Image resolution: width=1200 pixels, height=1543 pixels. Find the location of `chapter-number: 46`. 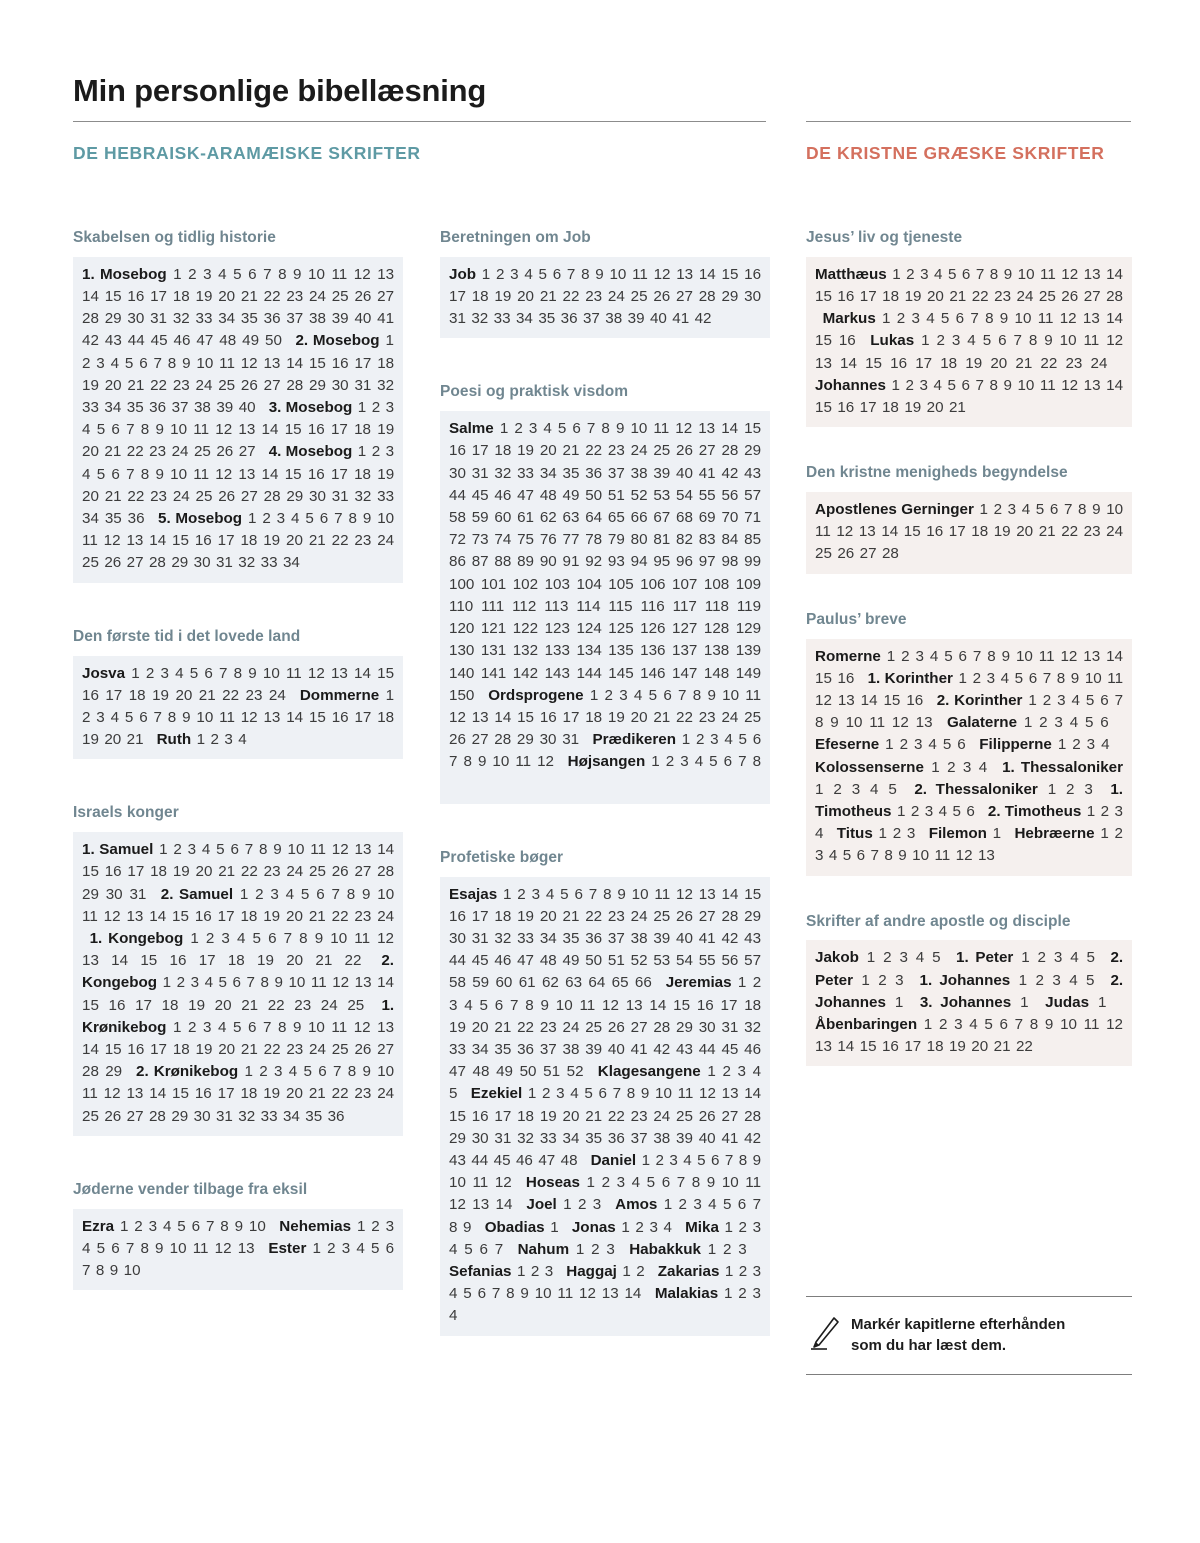

chapter-number: 46 is located at coordinates (753, 1049).